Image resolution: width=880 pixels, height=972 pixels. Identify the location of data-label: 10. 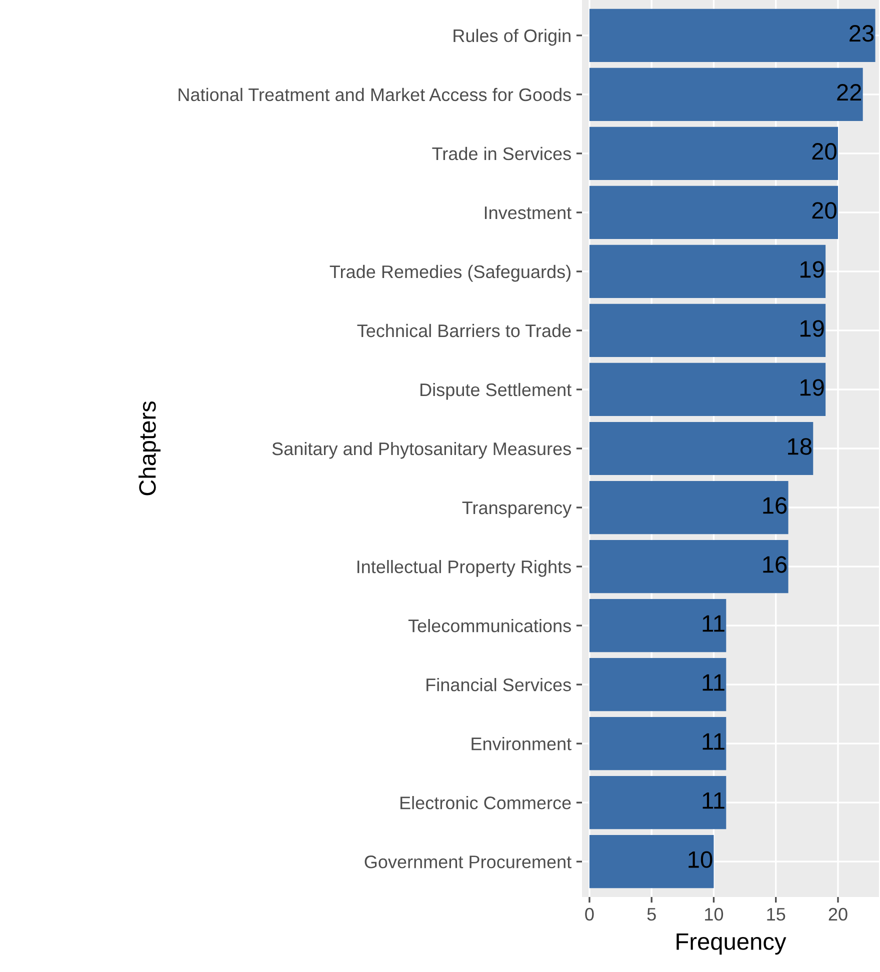
(700, 859).